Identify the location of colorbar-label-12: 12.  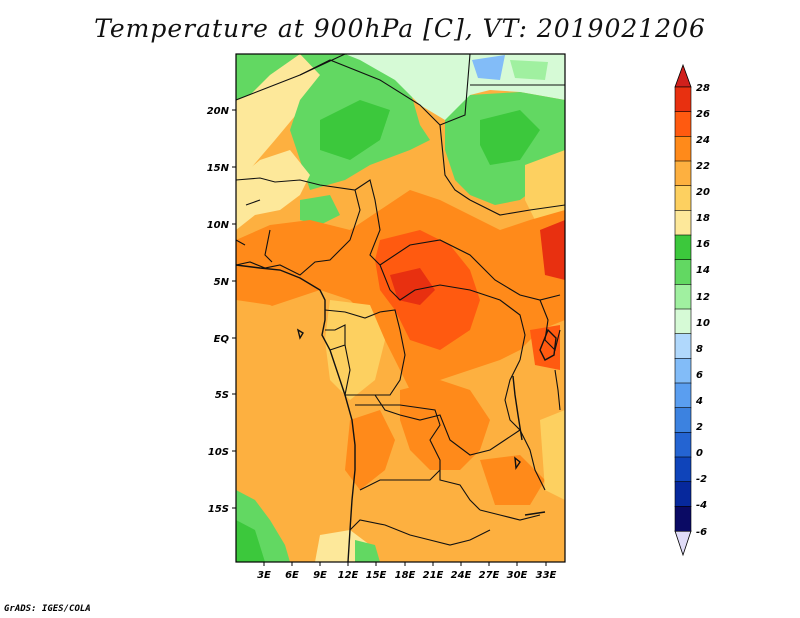
(703, 297).